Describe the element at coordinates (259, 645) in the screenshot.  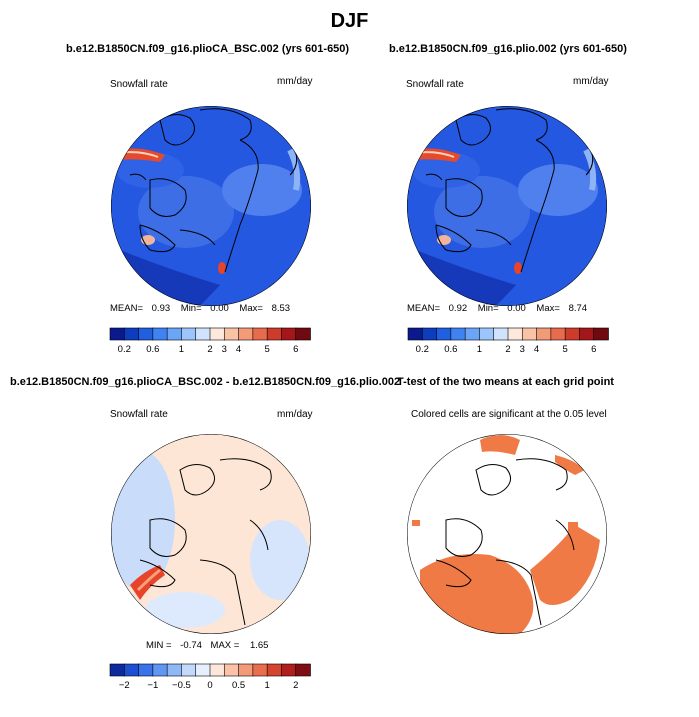
I see `max-value: 1.65` at that location.